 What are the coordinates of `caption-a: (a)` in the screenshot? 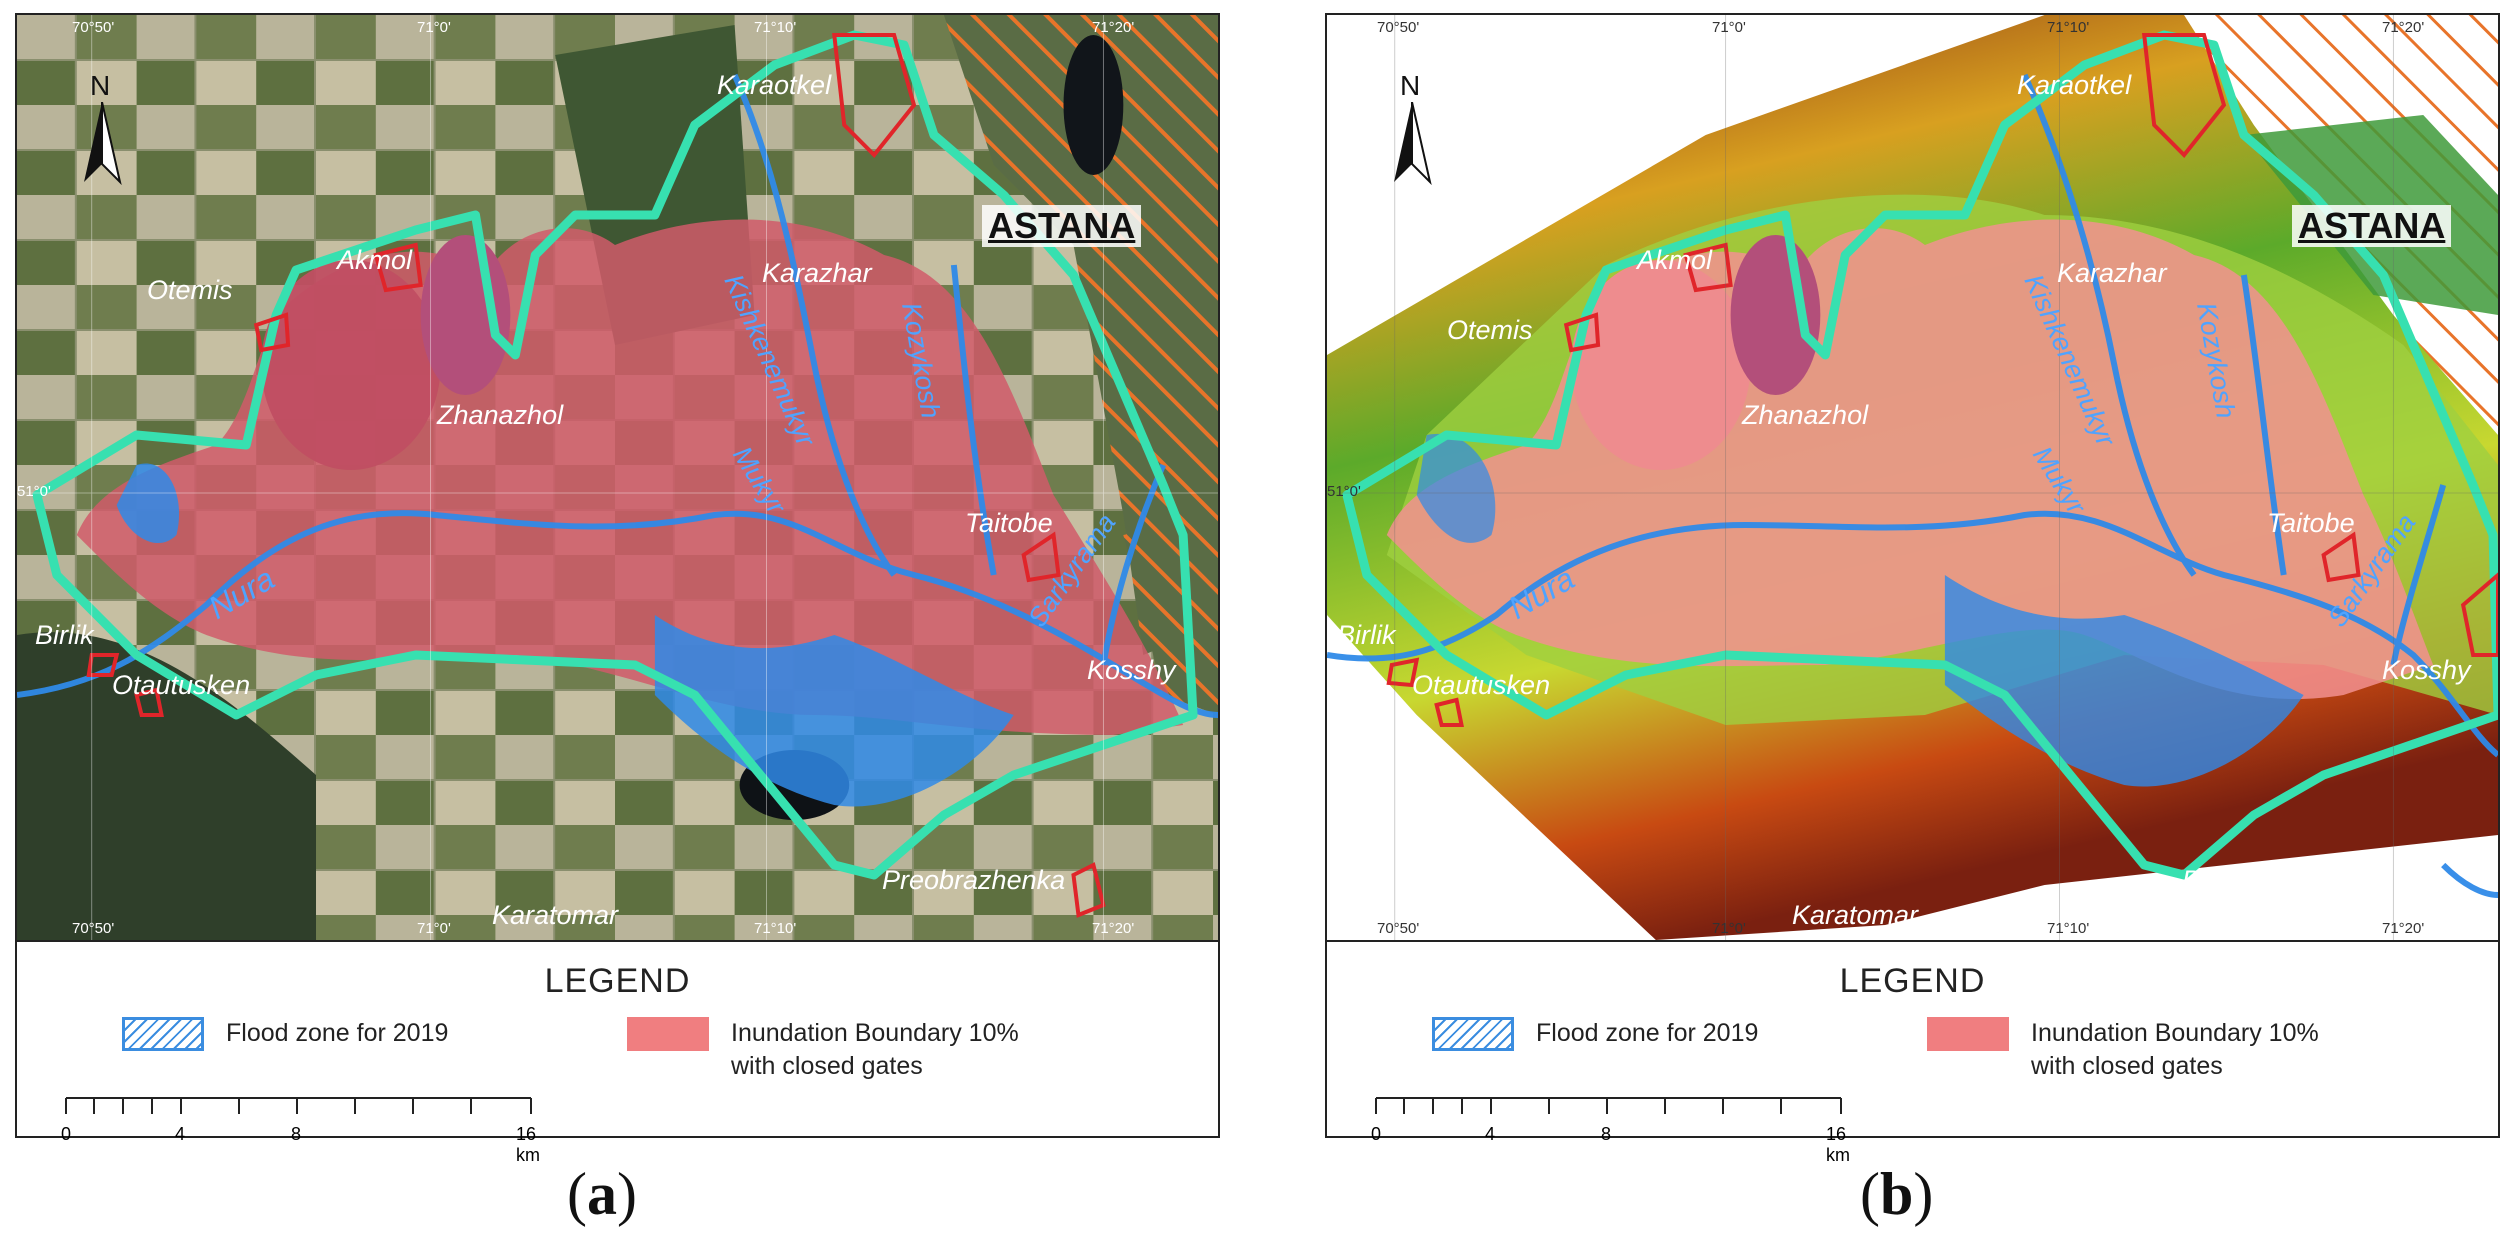 It's located at (602, 1194).